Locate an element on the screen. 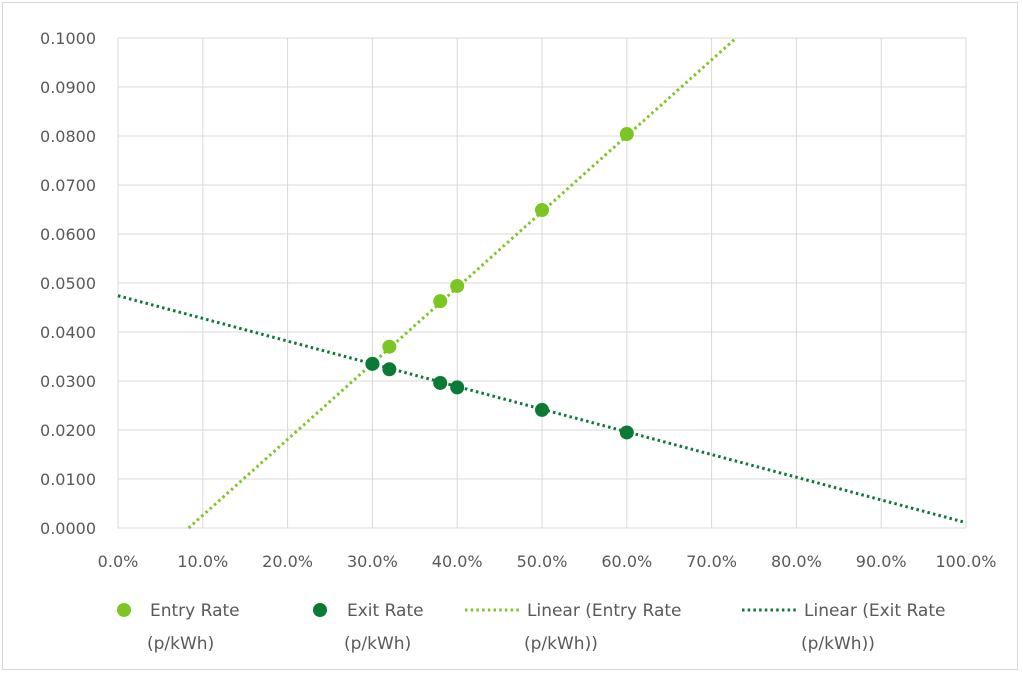 The image size is (1023, 673). legend-label-0-line2: (p/kWh) is located at coordinates (180, 644).